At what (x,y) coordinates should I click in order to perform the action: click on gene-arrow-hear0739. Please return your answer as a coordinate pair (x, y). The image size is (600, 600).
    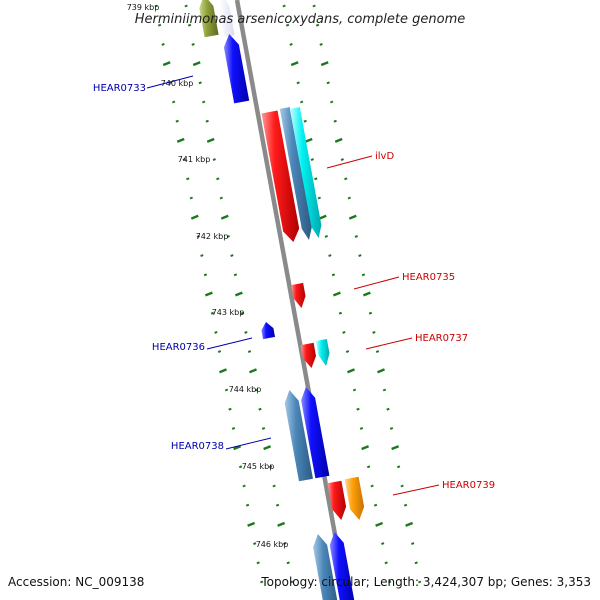
    Looking at the image, I should click on (337, 500).